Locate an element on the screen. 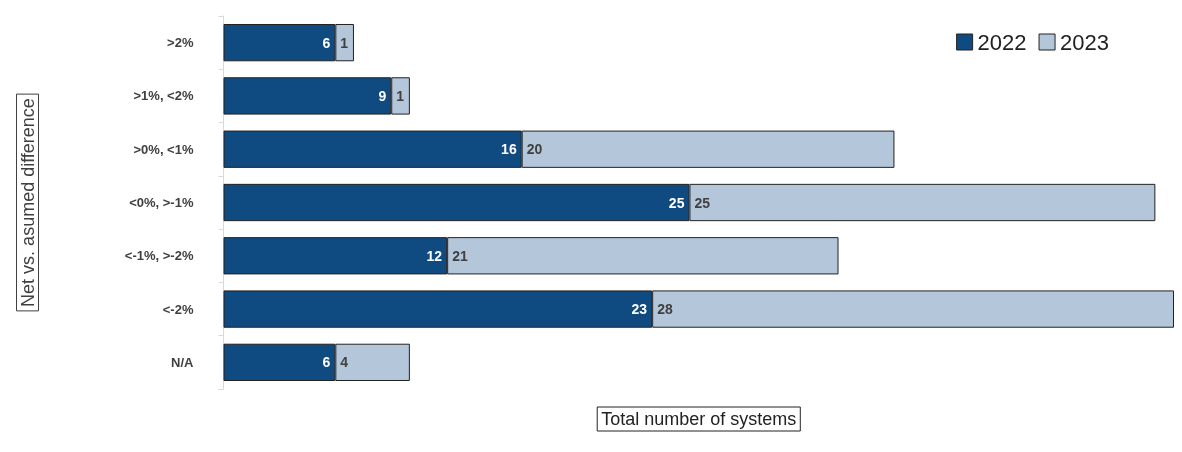 The width and height of the screenshot is (1182, 452). data-label: 16 is located at coordinates (509, 149).